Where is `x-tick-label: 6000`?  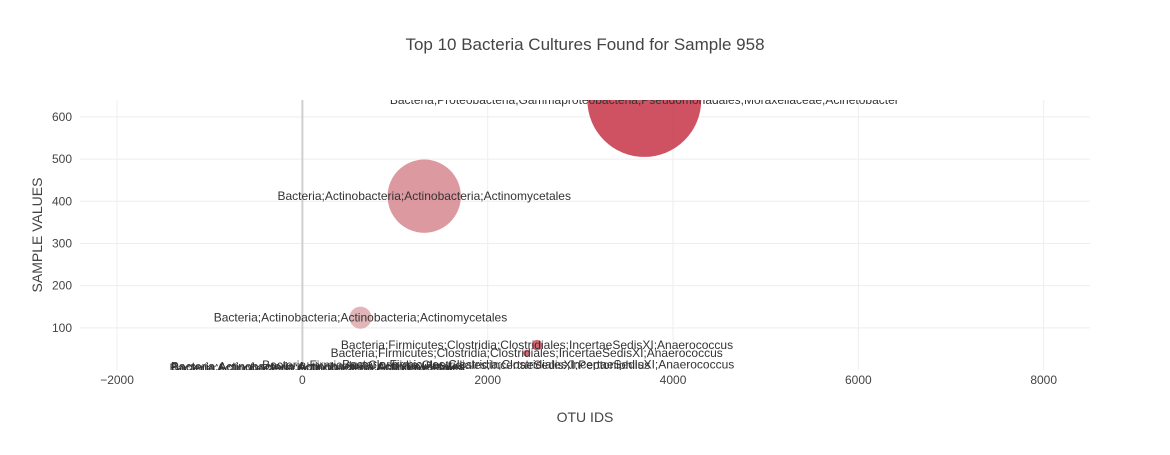 x-tick-label: 6000 is located at coordinates (858, 380).